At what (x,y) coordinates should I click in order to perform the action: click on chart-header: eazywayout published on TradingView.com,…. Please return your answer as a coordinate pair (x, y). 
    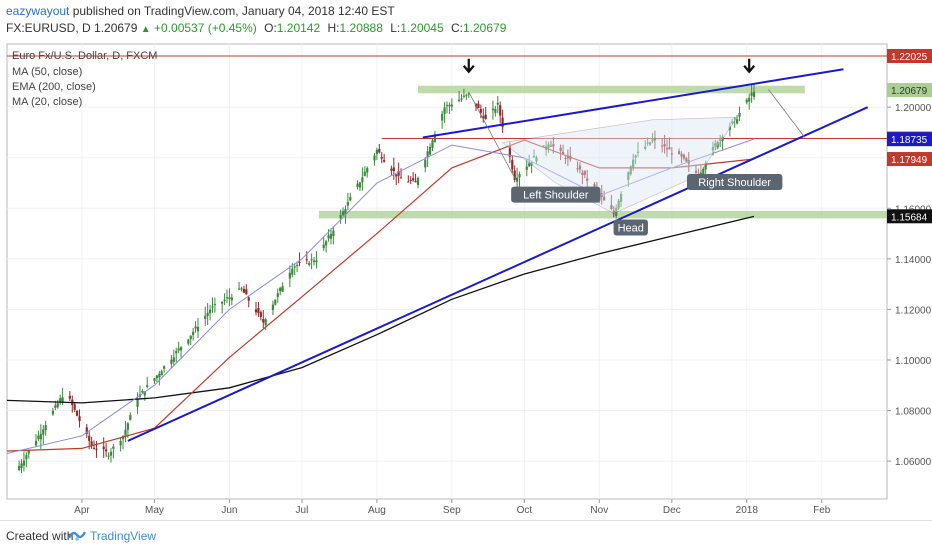
    Looking at the image, I should click on (466, 22).